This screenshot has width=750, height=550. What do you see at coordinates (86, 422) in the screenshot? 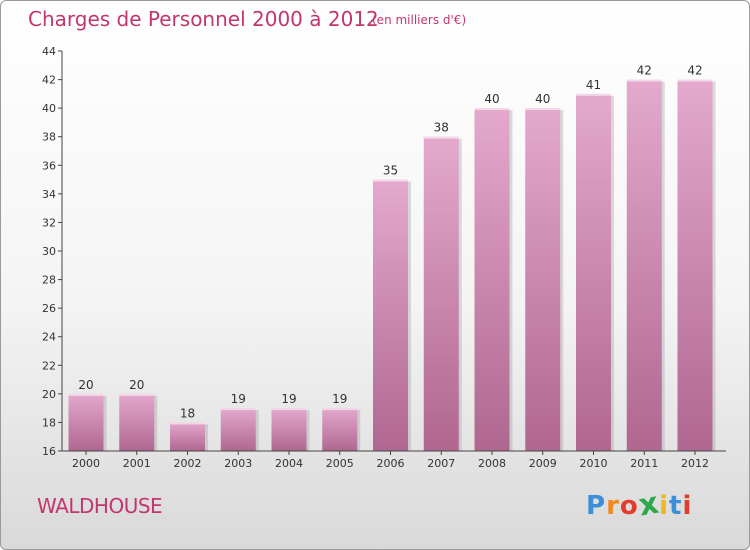
I see `bar-2000` at bounding box center [86, 422].